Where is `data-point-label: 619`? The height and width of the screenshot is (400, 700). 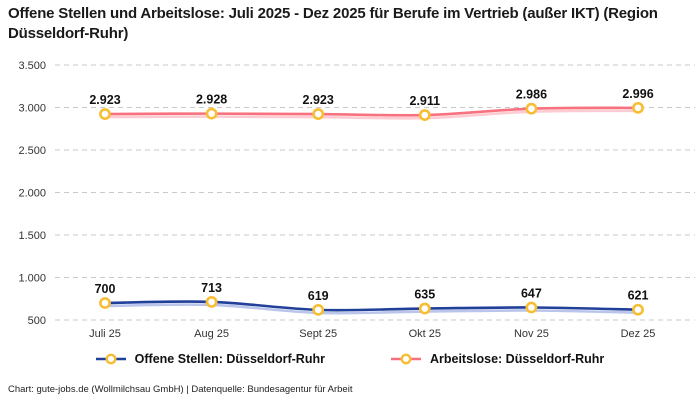
data-point-label: 619 is located at coordinates (318, 296).